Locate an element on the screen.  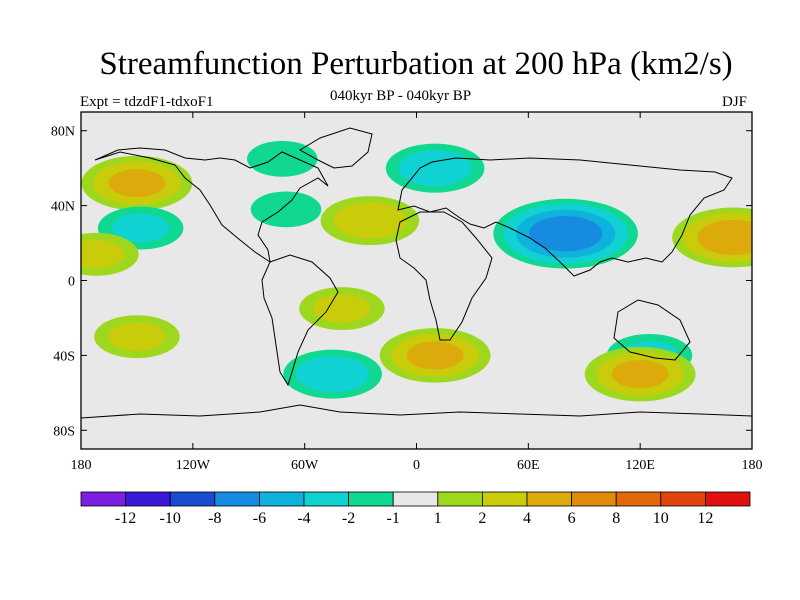
coastline-greenland is located at coordinates (336, 148).